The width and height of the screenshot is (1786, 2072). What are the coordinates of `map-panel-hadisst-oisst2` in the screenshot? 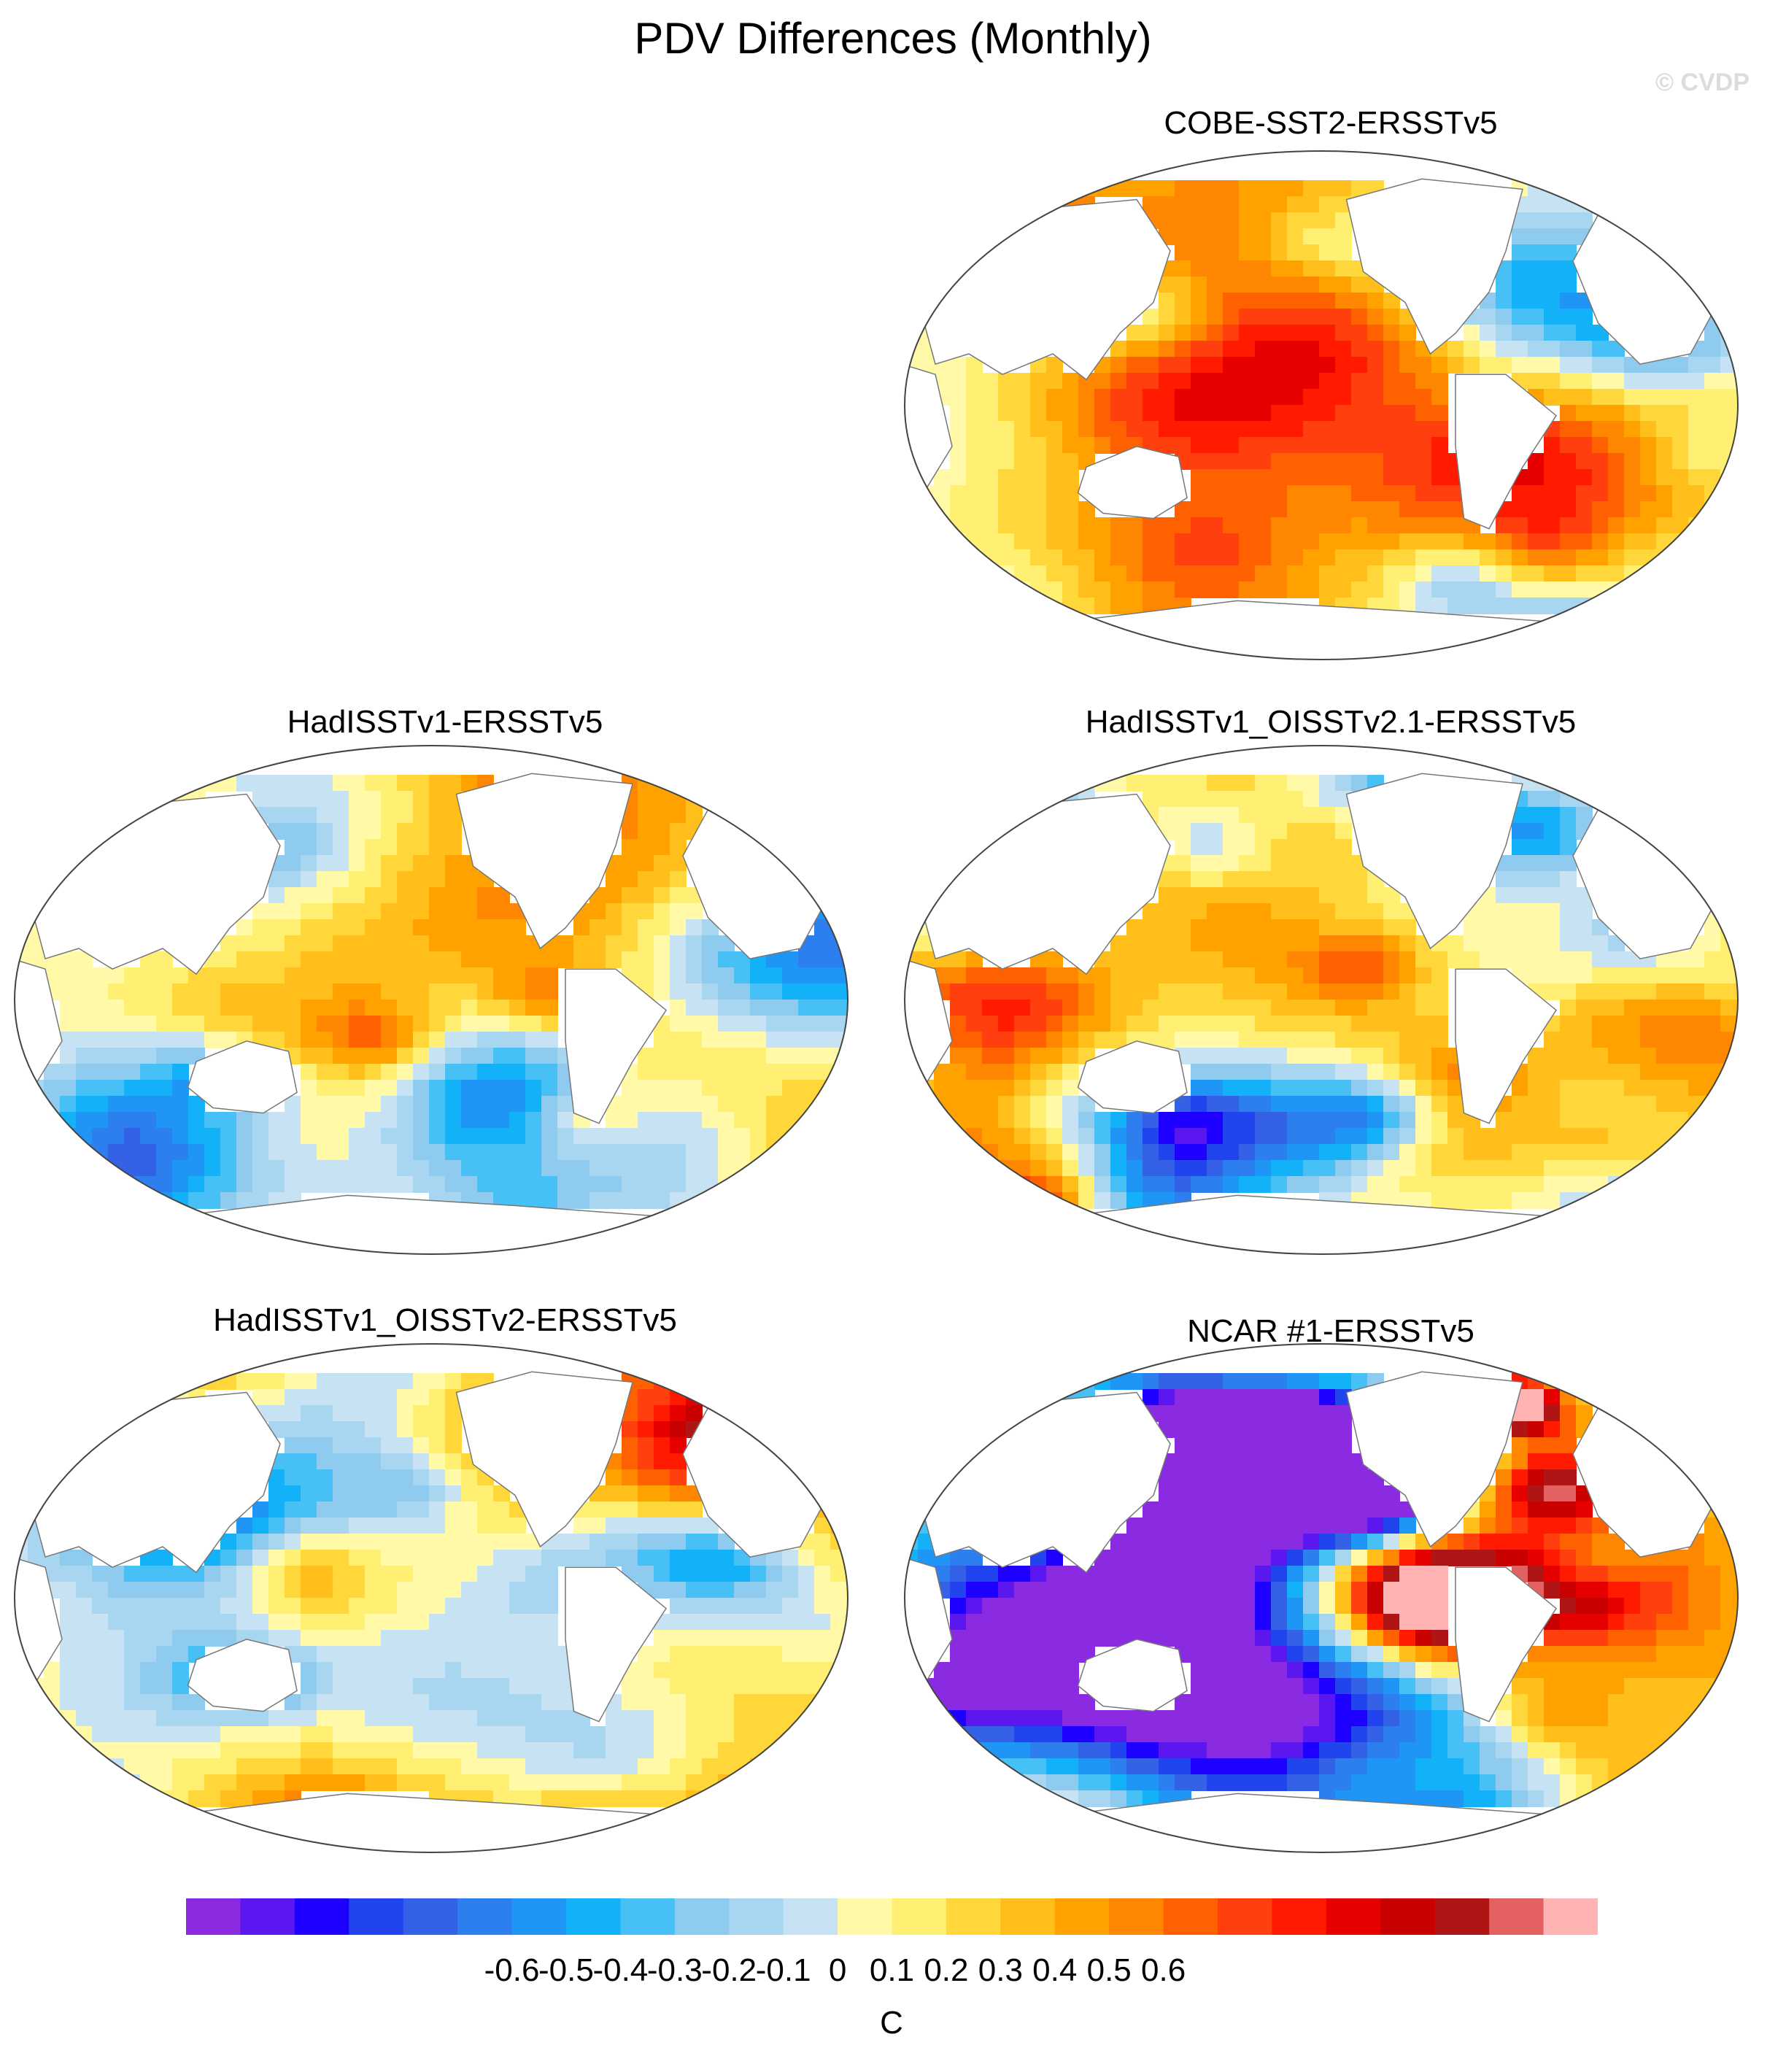 It's located at (431, 1598).